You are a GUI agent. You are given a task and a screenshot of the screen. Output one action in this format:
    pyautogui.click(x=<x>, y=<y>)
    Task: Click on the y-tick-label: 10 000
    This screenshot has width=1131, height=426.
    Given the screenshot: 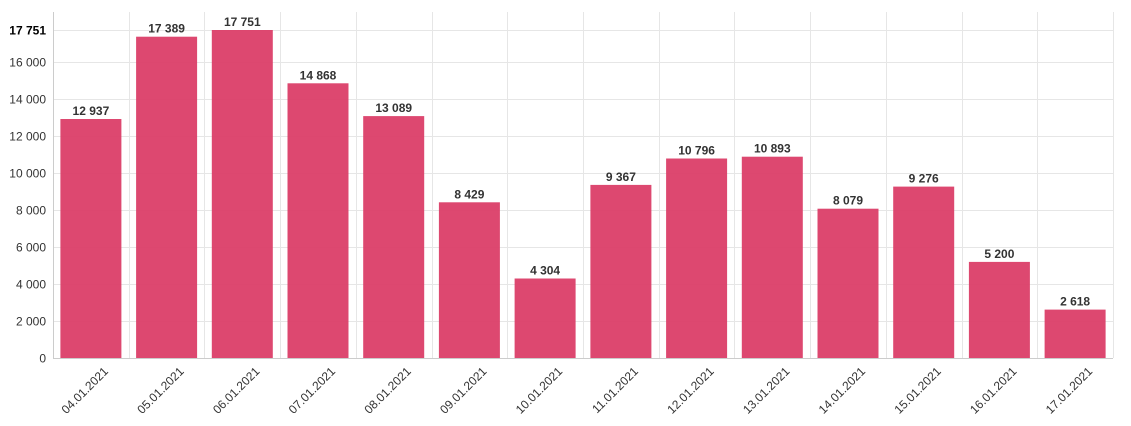 What is the action you would take?
    pyautogui.click(x=27, y=174)
    